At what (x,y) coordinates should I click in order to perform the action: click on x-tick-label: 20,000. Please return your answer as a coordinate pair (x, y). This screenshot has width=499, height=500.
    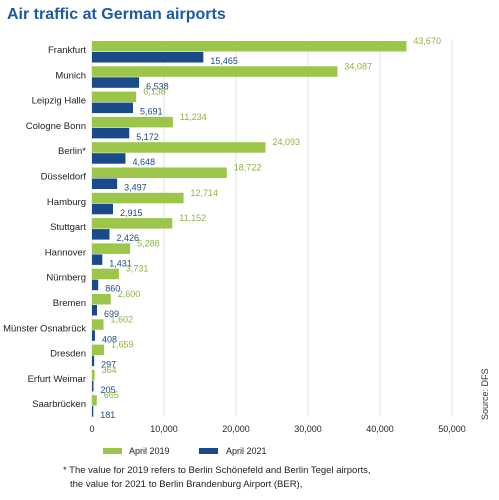
    Looking at the image, I should click on (236, 429).